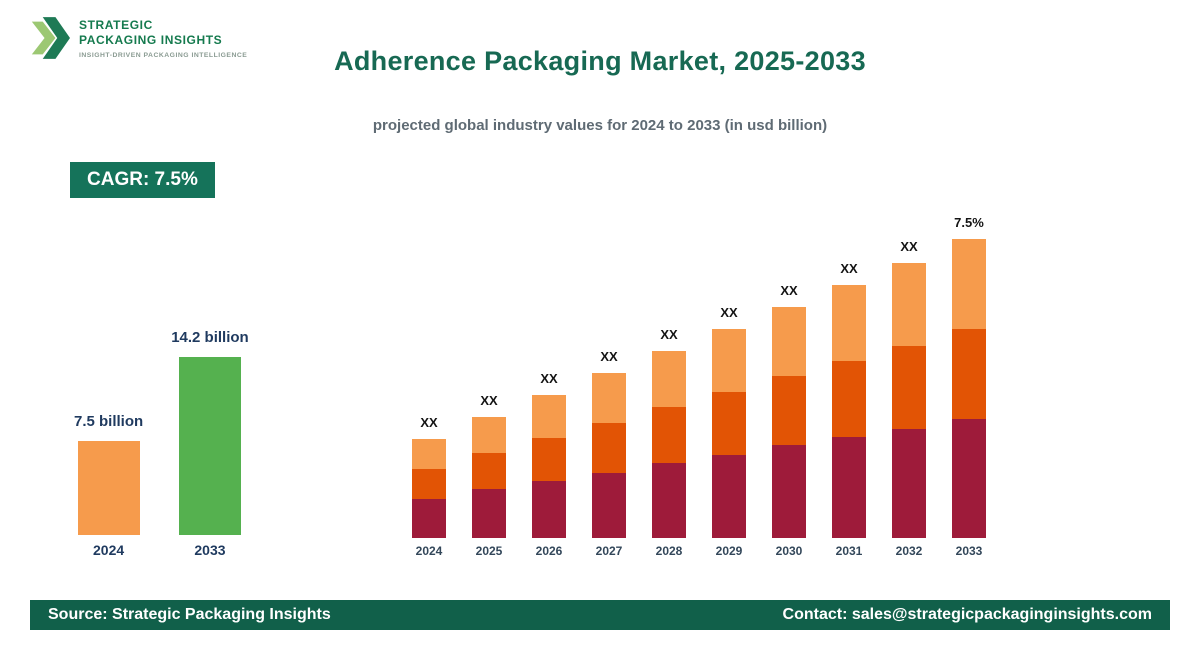  Describe the element at coordinates (609, 551) in the screenshot. I see `year-label: 2027` at that location.